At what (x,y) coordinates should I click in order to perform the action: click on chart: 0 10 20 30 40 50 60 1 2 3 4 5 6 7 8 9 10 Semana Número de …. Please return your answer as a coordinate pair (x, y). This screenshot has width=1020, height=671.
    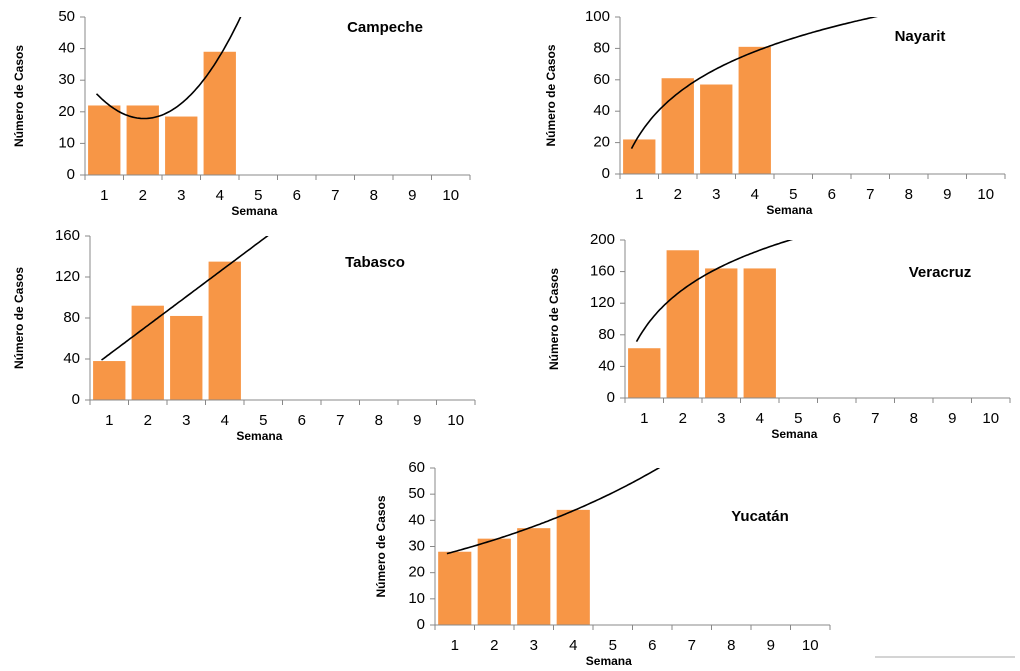
    Looking at the image, I should click on (602, 563).